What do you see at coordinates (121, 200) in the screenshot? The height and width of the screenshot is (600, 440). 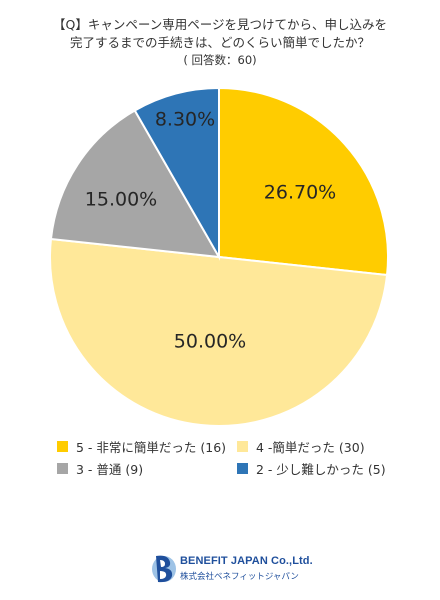 I see `data-label-3: 15.00%` at bounding box center [121, 200].